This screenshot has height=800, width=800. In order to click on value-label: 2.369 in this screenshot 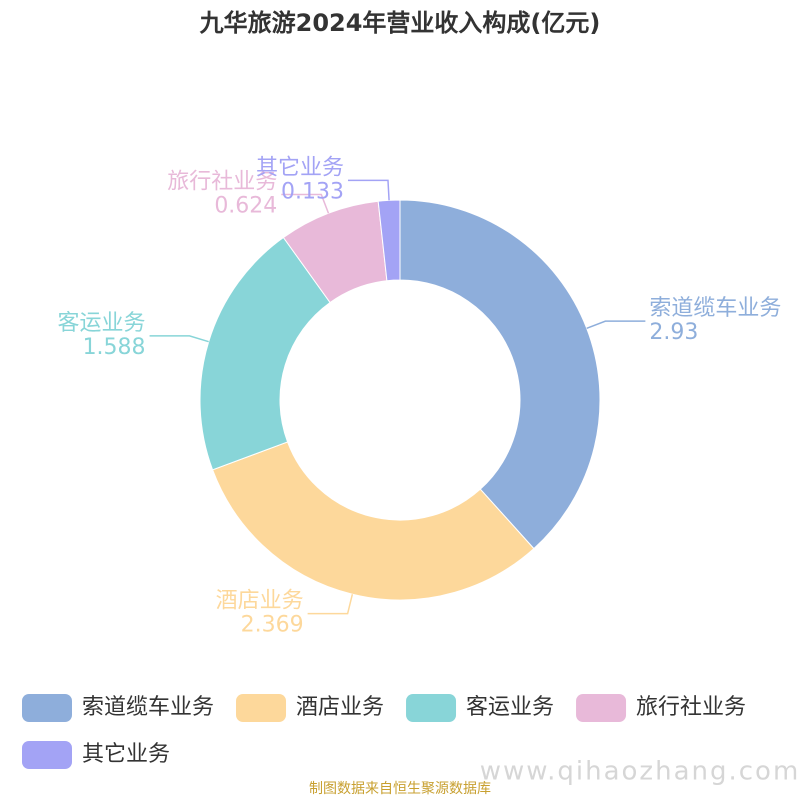, I will do `click(272, 625)`.